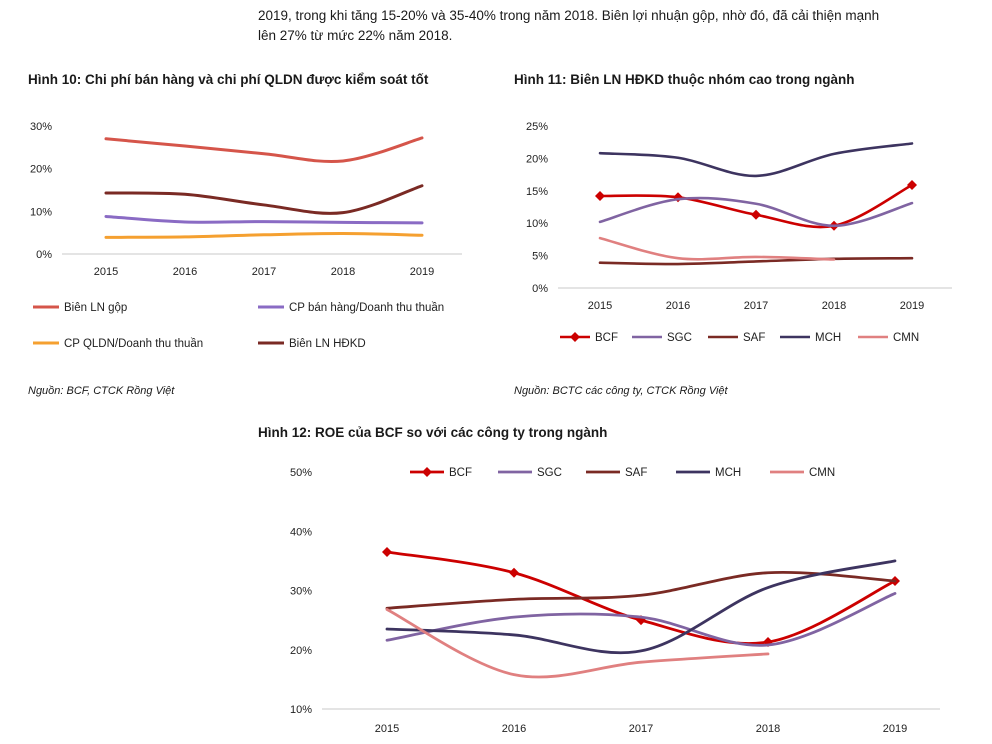 Image resolution: width=992 pixels, height=744 pixels. Describe the element at coordinates (327, 344) in the screenshot. I see `legend-label: Biên LN HĐKD` at that location.